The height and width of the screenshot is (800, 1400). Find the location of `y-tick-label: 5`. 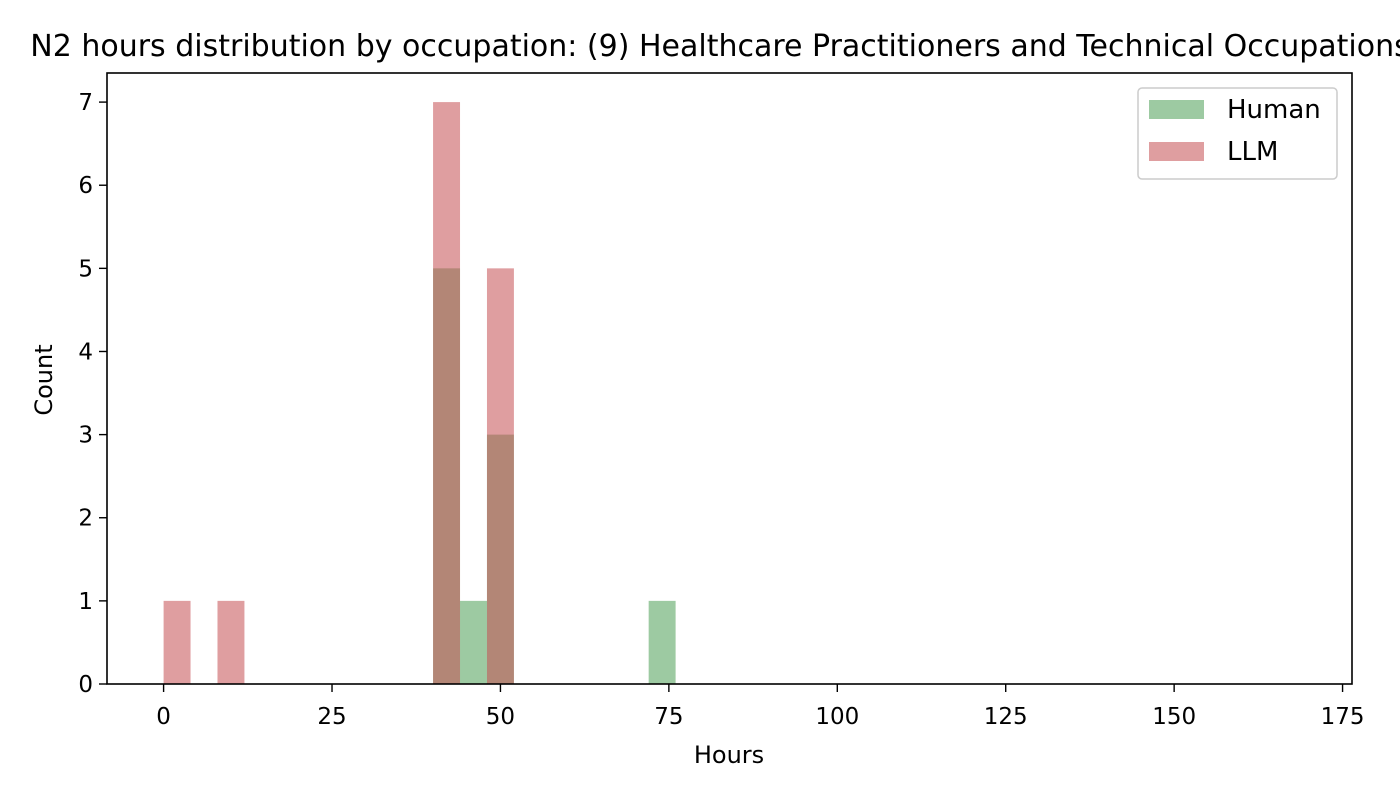

y-tick-label: 5 is located at coordinates (85, 269).